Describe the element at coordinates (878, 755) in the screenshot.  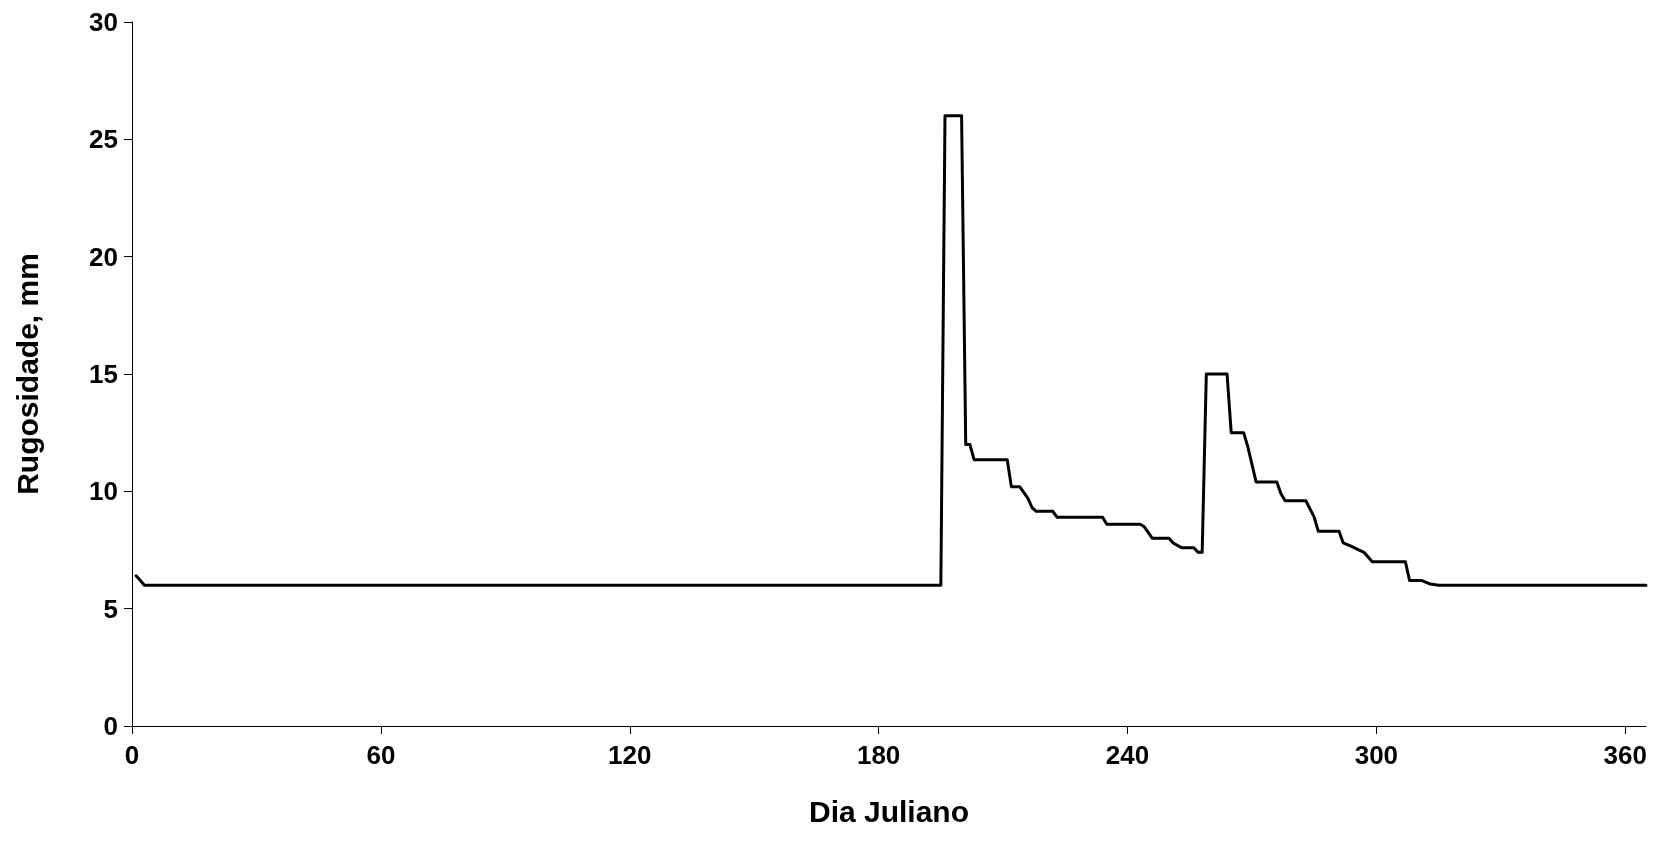
I see `x-tick-label: 180` at that location.